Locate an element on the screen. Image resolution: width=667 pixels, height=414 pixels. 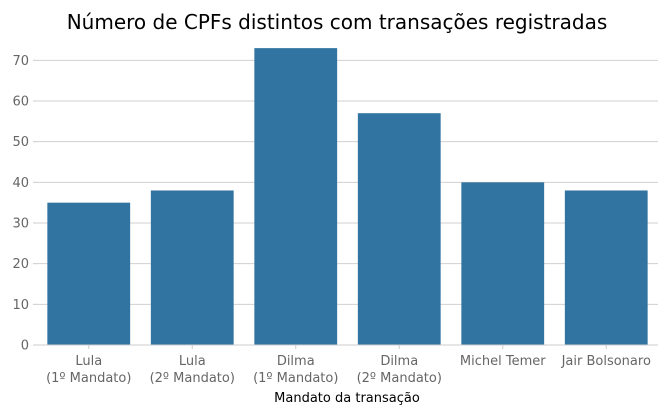
y-tick-label: 40 is located at coordinates (20, 183).